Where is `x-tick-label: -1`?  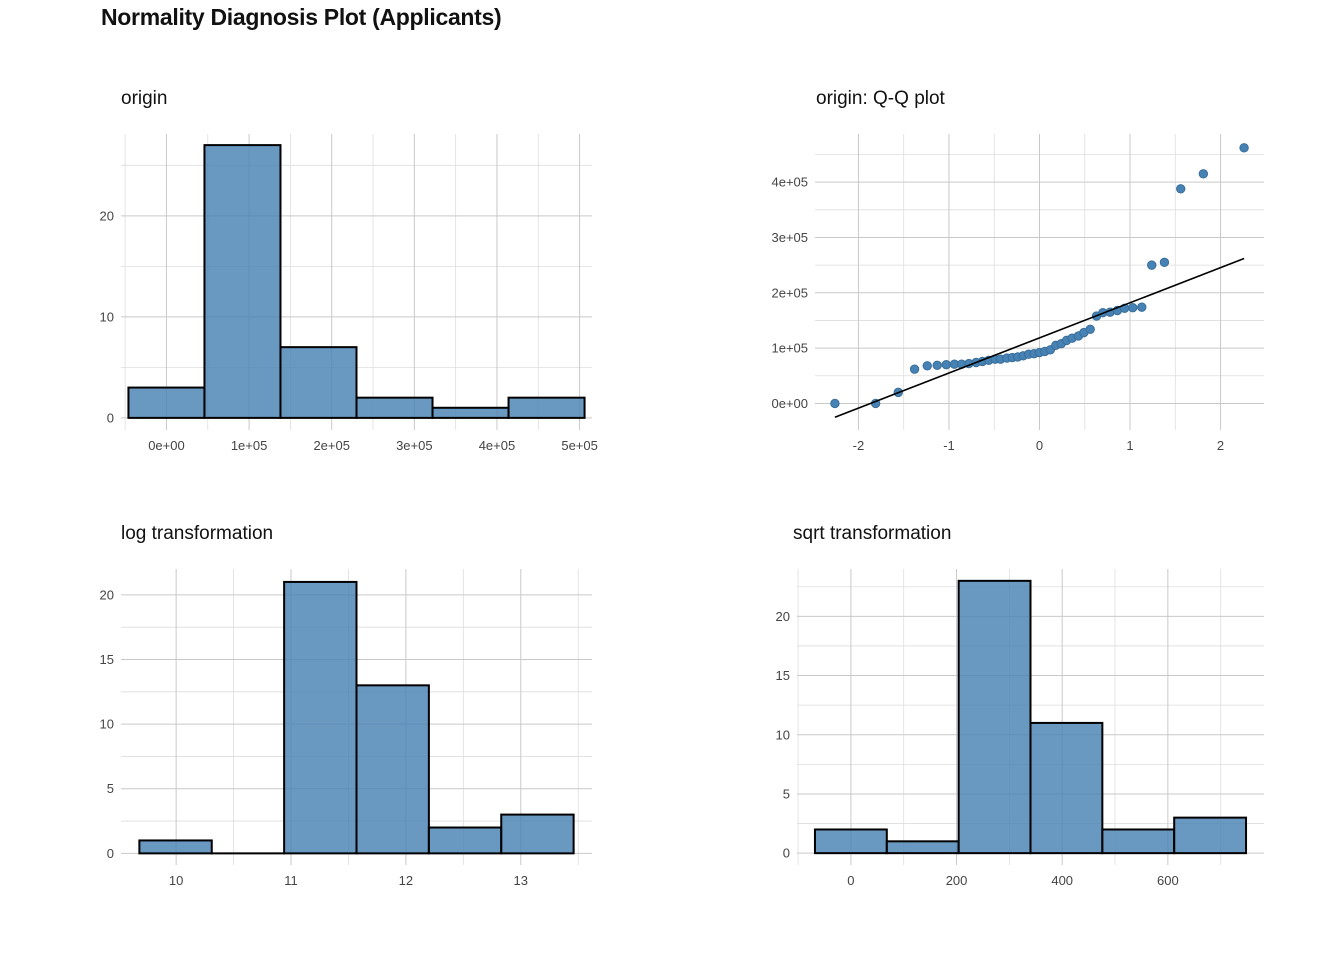 x-tick-label: -1 is located at coordinates (949, 445).